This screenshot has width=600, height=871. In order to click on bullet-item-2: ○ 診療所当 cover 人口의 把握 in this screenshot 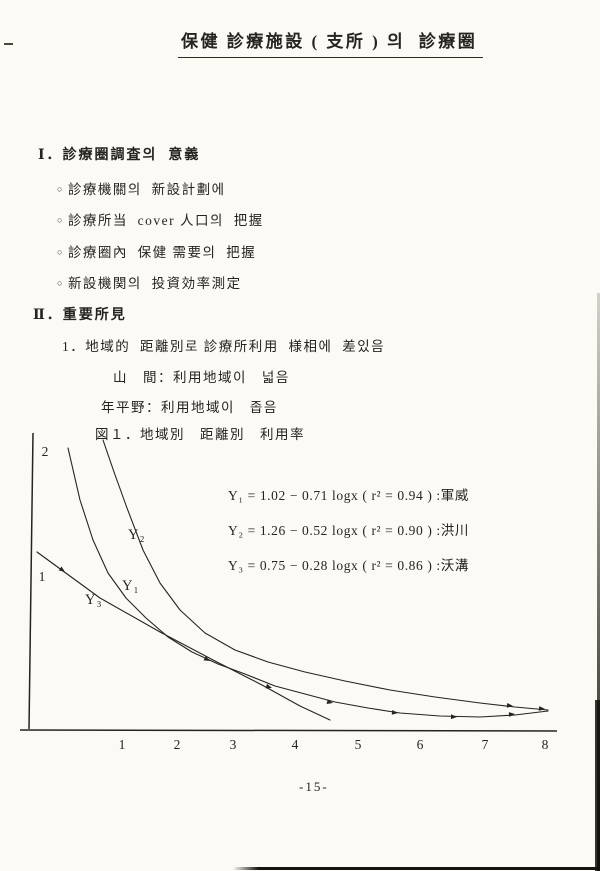, I will do `click(160, 221)`.